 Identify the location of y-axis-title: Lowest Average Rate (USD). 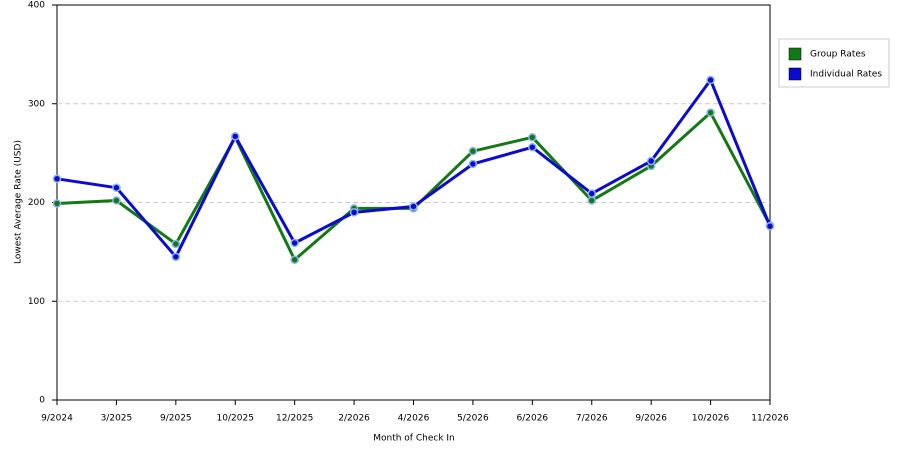
(19, 202).